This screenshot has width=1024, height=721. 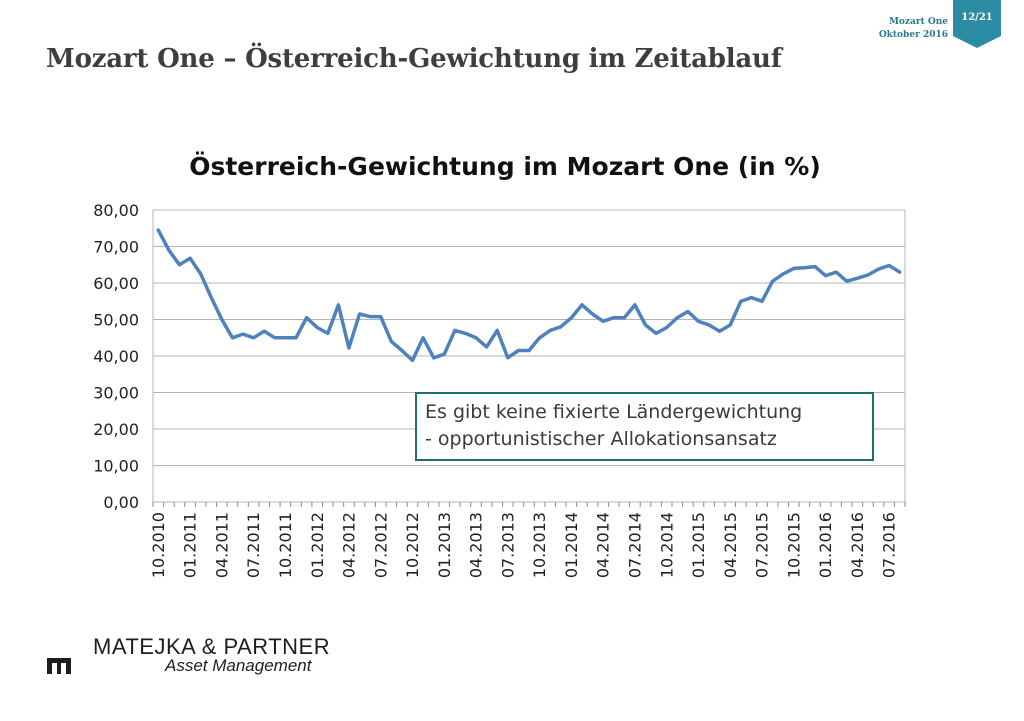 What do you see at coordinates (116, 393) in the screenshot?
I see `y-tick-label: 30,00` at bounding box center [116, 393].